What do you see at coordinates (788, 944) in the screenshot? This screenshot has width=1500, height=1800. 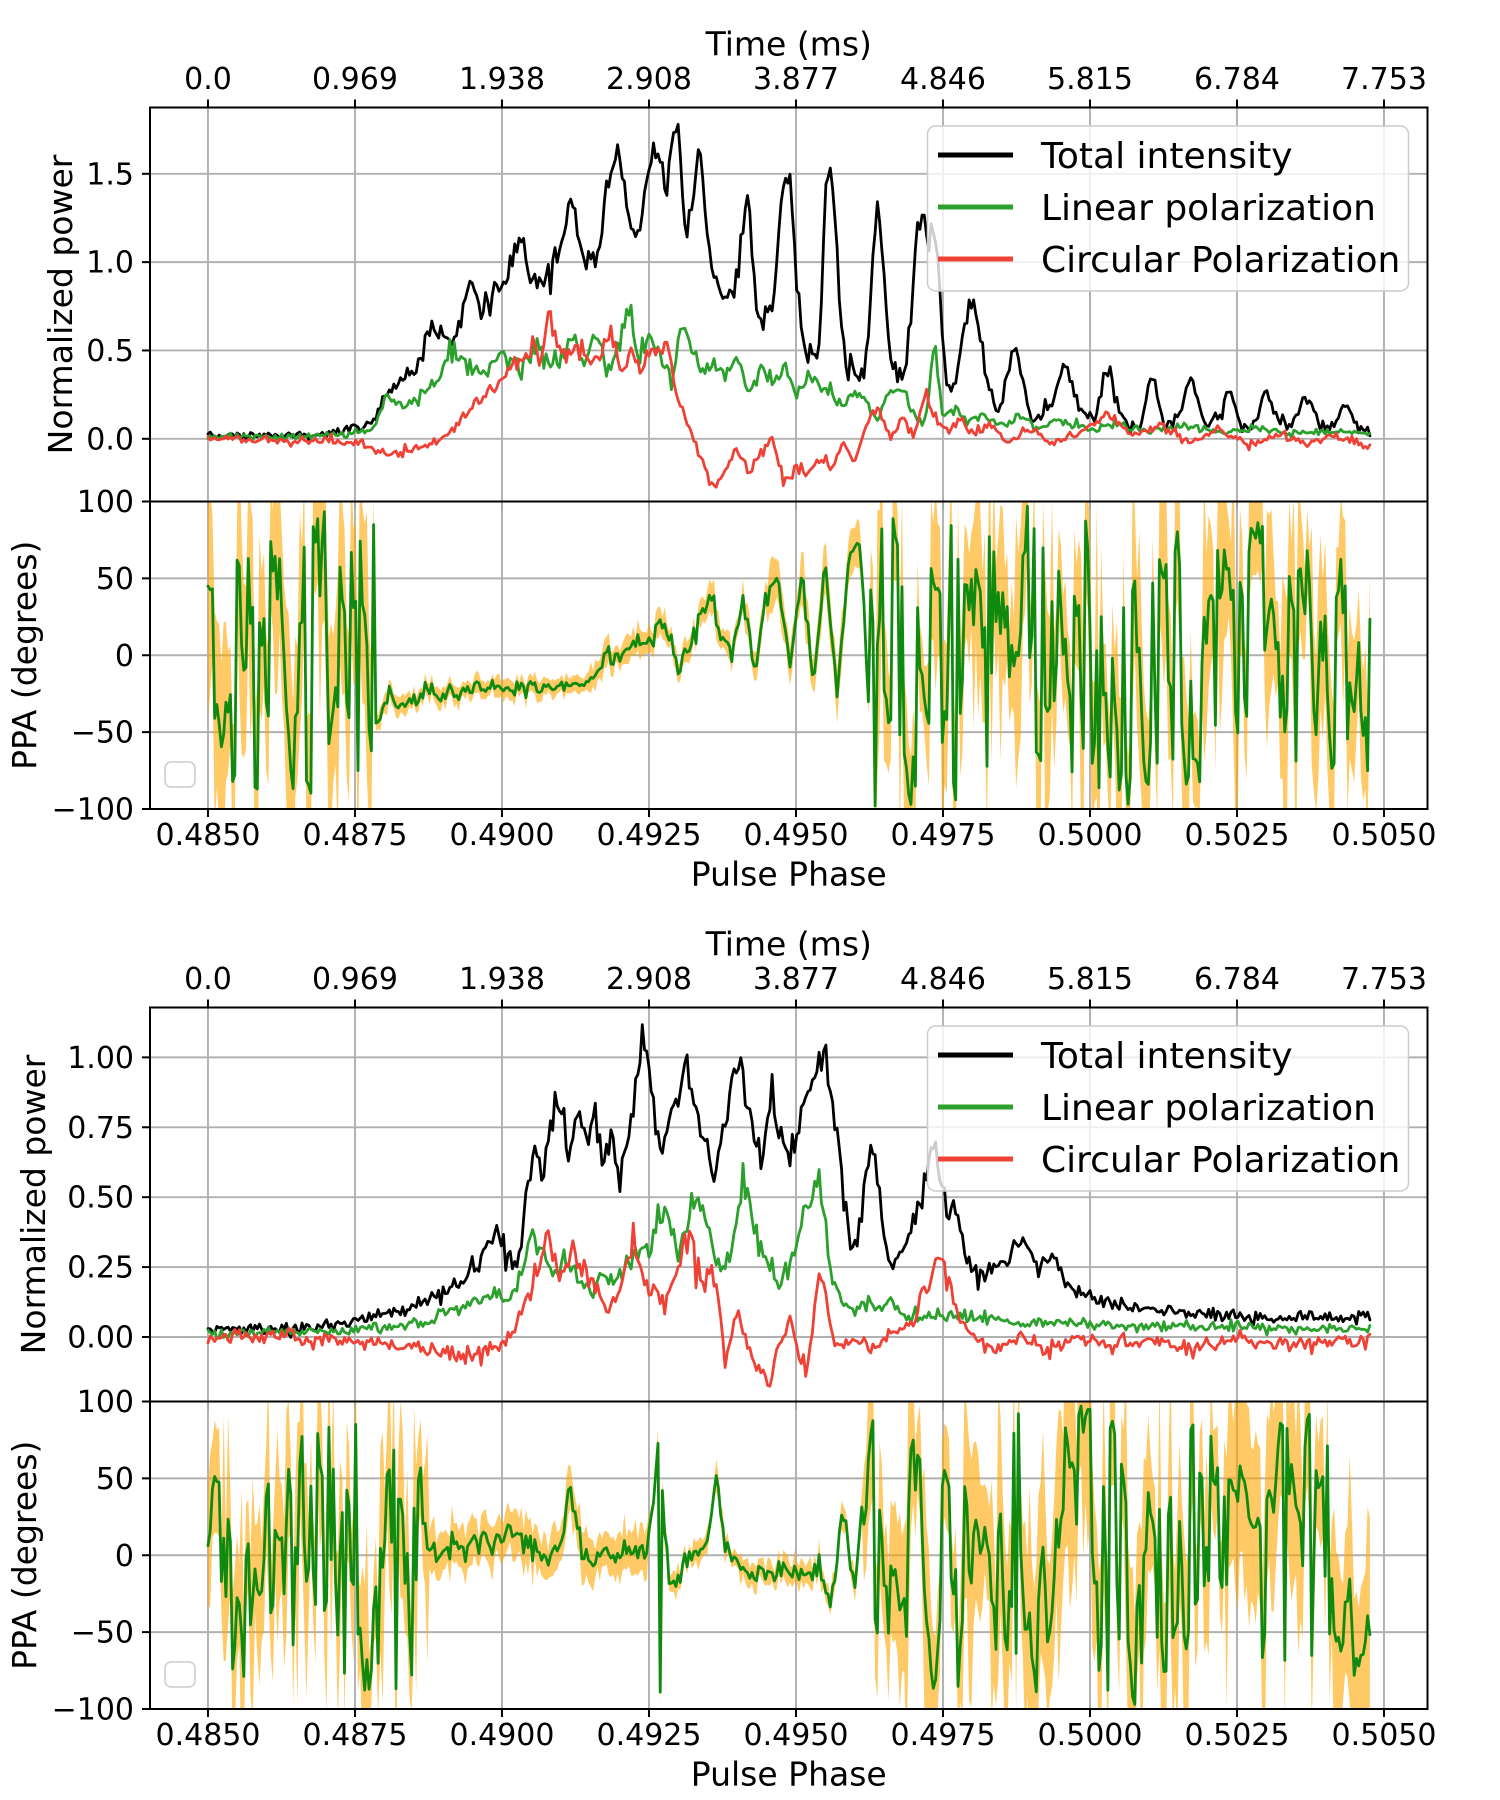 I see `time-axis-title-2: Time (ms)` at bounding box center [788, 944].